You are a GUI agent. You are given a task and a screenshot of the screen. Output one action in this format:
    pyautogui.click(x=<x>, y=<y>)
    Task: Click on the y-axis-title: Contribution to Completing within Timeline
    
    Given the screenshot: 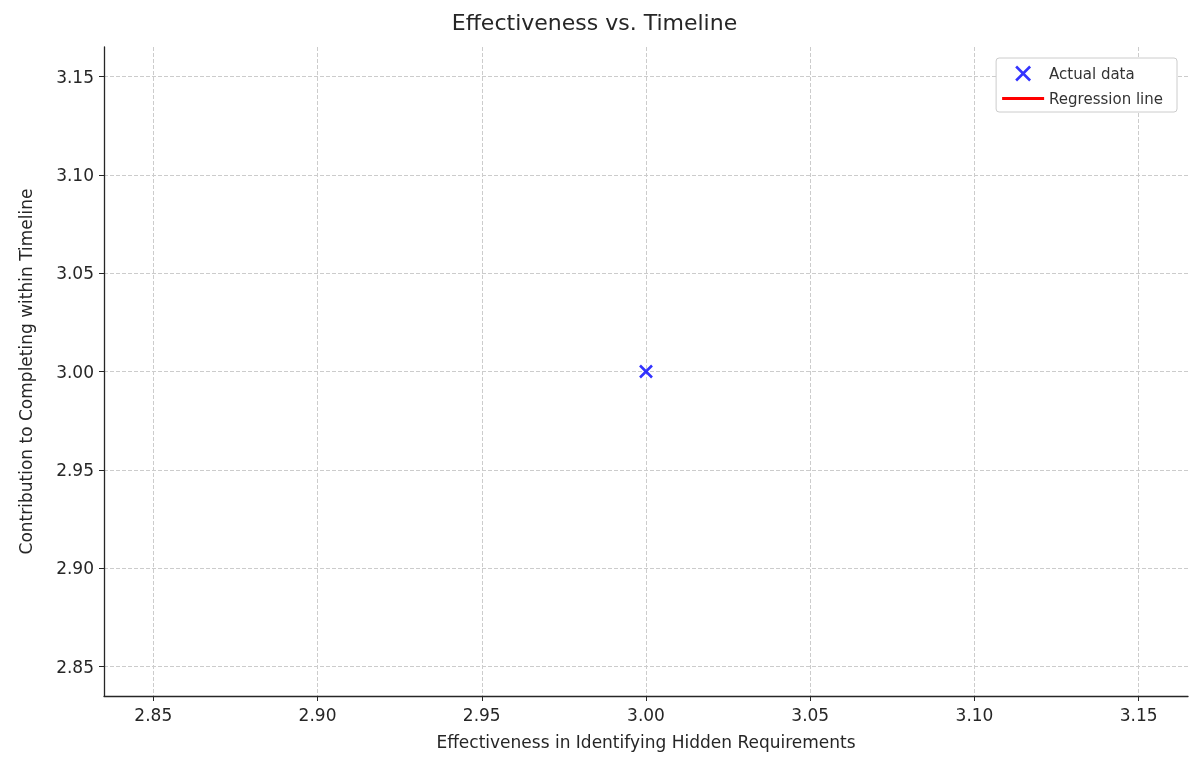 What is the action you would take?
    pyautogui.click(x=25, y=371)
    